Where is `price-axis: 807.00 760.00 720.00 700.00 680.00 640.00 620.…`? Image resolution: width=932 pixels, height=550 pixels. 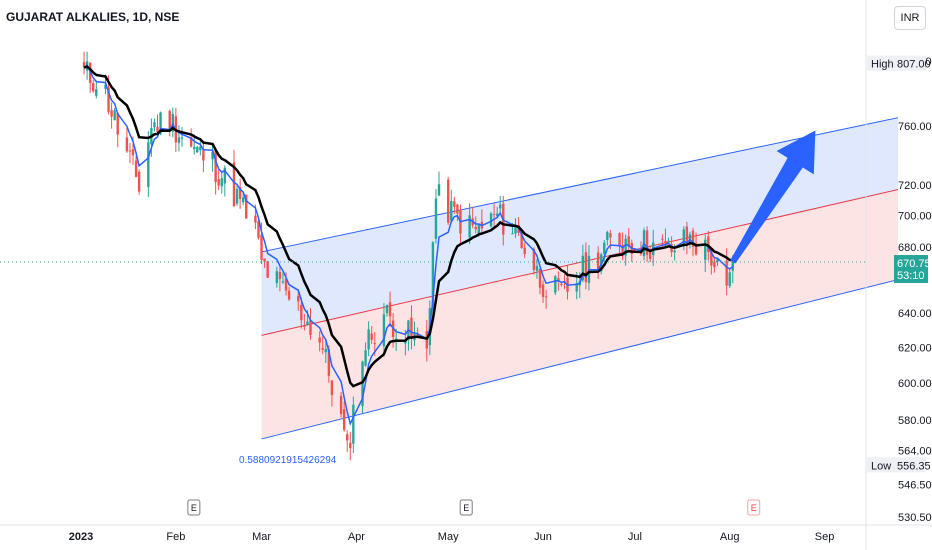
price-axis: 807.00 760.00 720.00 700.00 680.00 640.00 620.… is located at coordinates (898, 275).